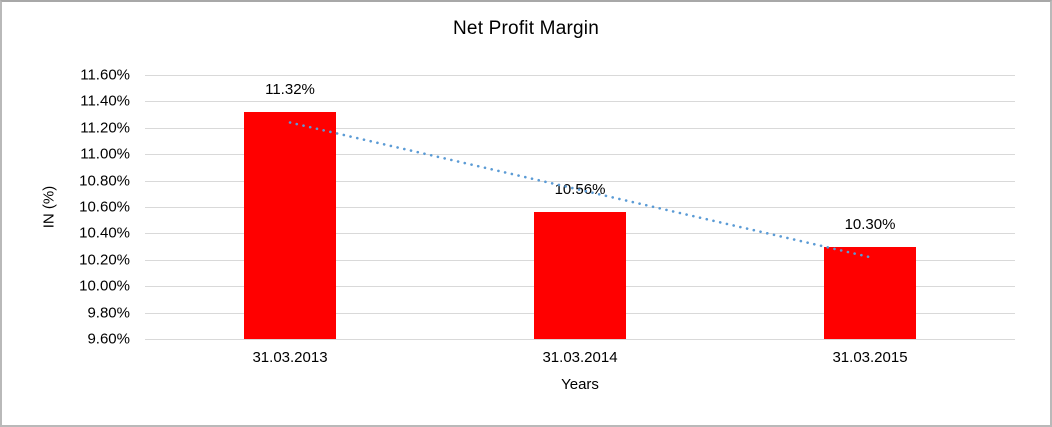 This screenshot has height=427, width=1052. I want to click on x-tick-label: 31.03.2015, so click(870, 357).